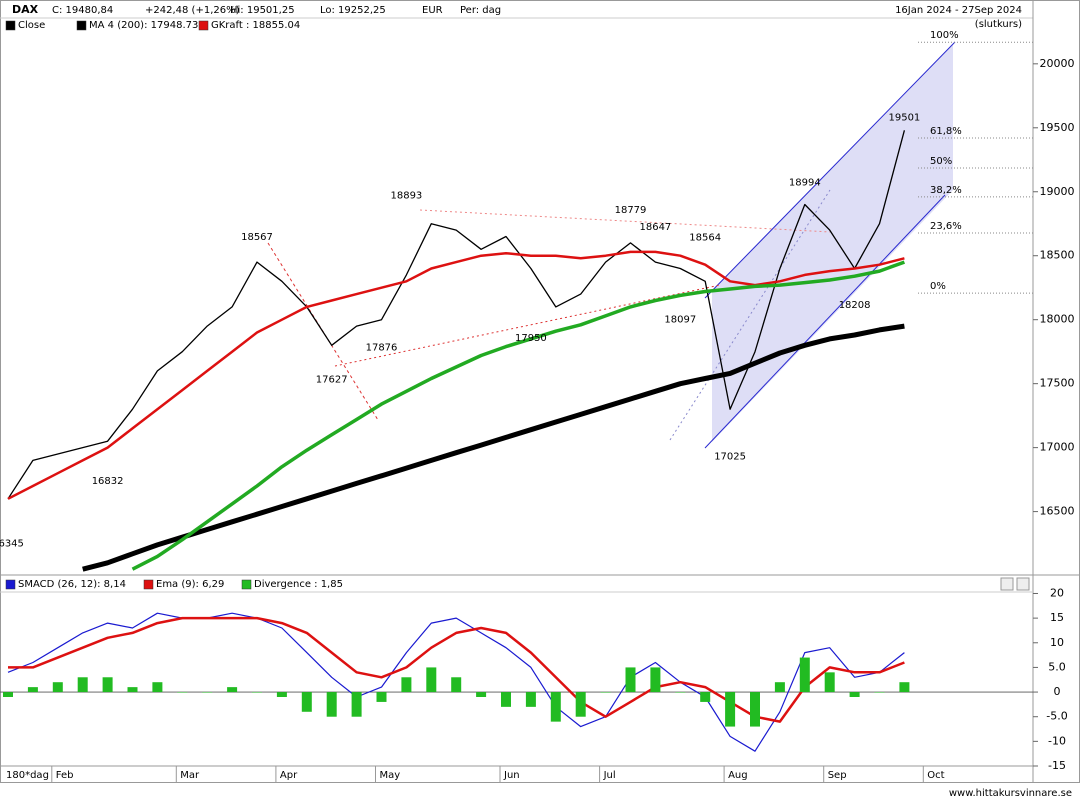 The image size is (1080, 800). I want to click on legend-label: SMACD (26, 12): 8,14, so click(72, 584).